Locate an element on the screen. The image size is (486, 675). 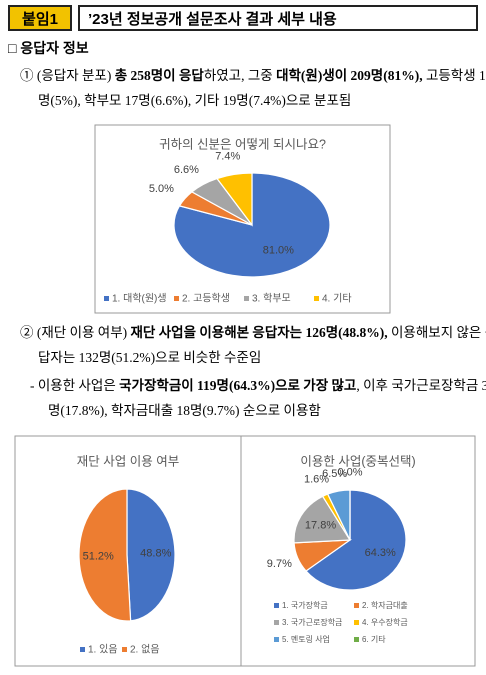
legend-label: 1. 대학(원)생 is located at coordinates (139, 299).